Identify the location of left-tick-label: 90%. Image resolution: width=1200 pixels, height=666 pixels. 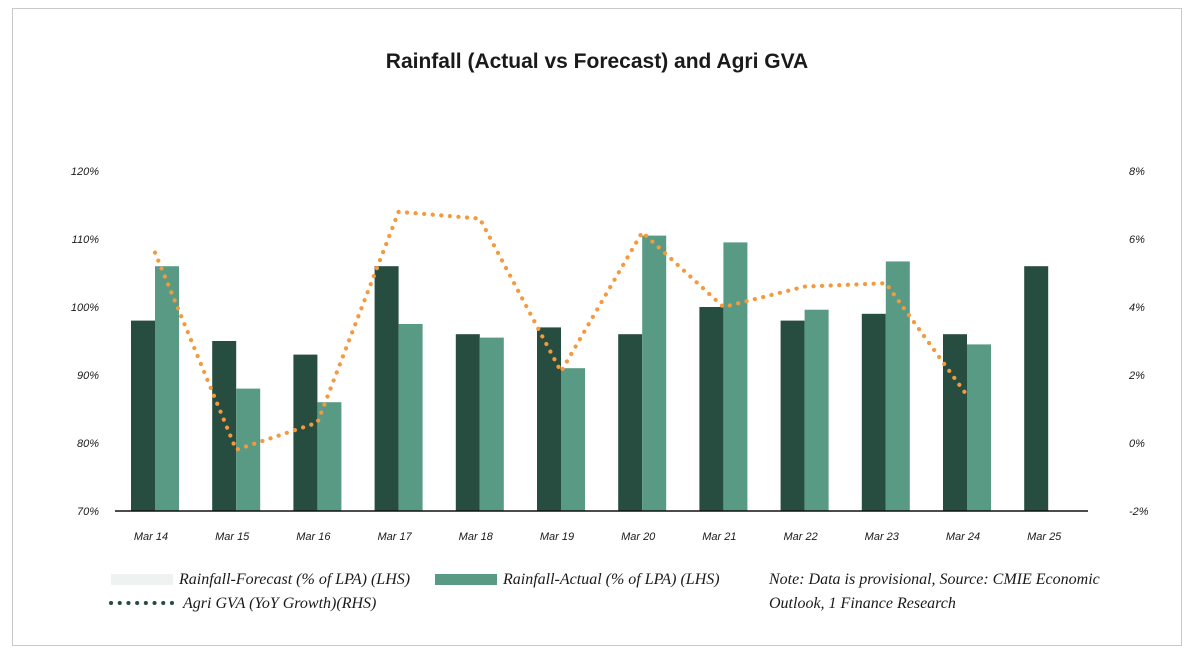
(88, 376).